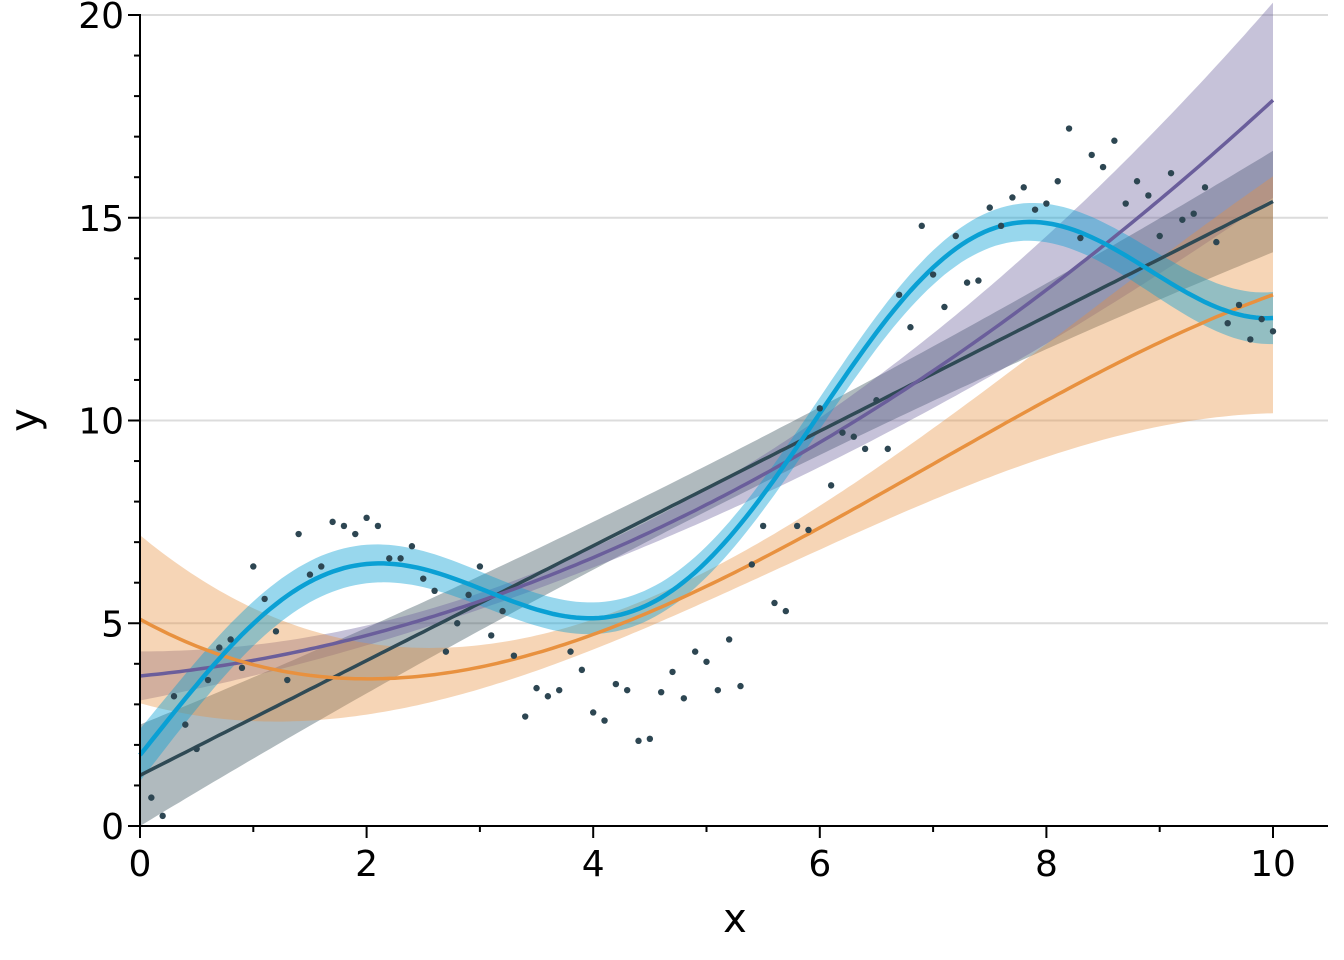 The width and height of the screenshot is (1344, 960). Describe the element at coordinates (112, 624) in the screenshot. I see `y-tick-label: 5` at that location.